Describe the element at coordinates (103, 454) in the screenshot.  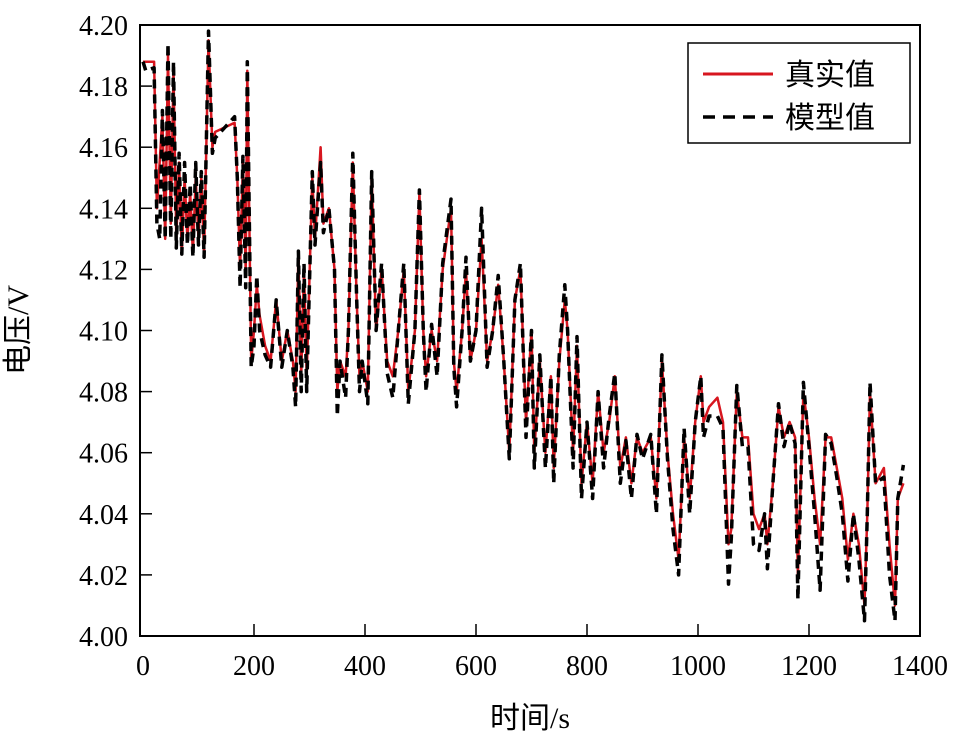
I see `y-tick-label: 4.06` at that location.